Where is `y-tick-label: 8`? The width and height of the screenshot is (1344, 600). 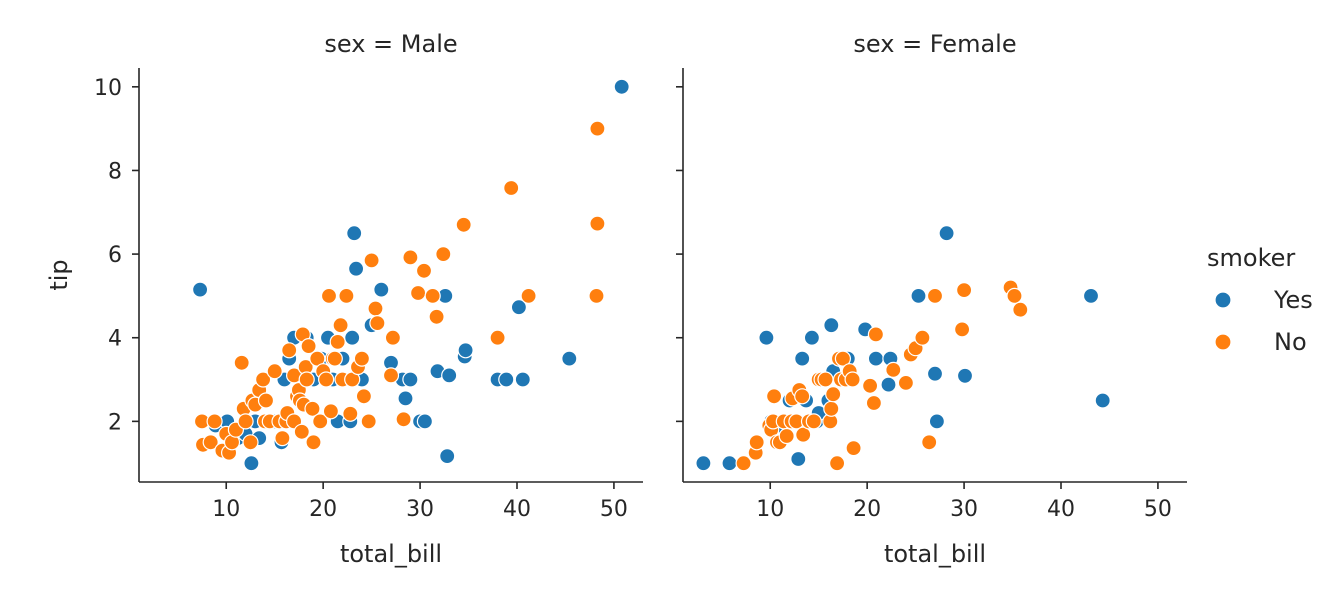 y-tick-label: 8 is located at coordinates (115, 171).